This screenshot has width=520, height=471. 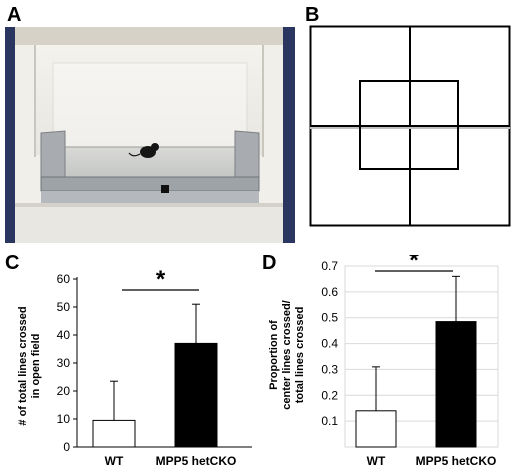 What do you see at coordinates (269, 263) in the screenshot?
I see `panel-label-d: D` at bounding box center [269, 263].